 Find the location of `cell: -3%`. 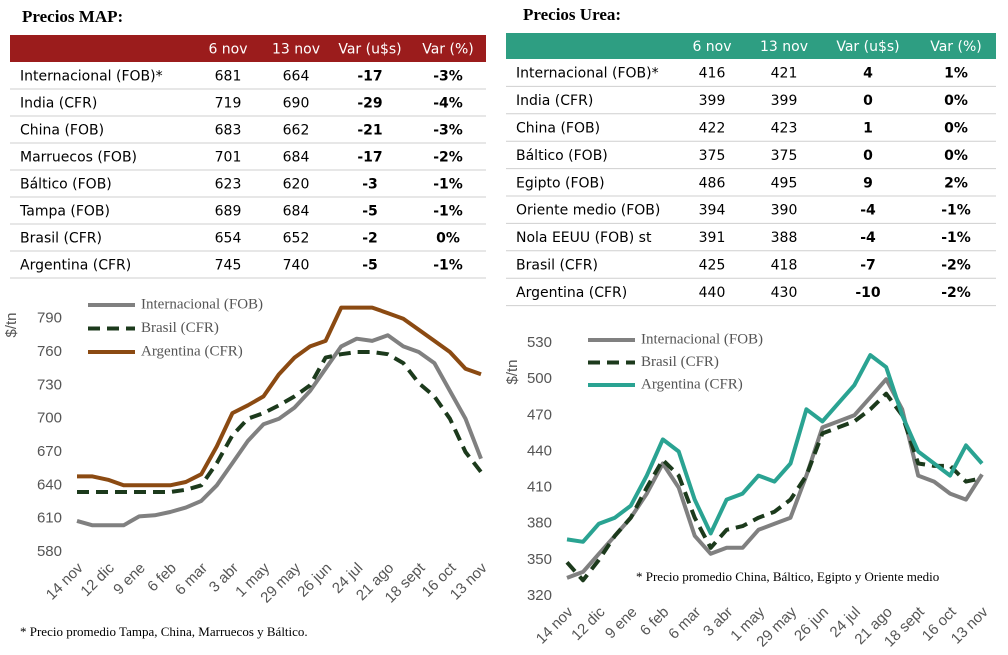

cell: -3% is located at coordinates (448, 131).